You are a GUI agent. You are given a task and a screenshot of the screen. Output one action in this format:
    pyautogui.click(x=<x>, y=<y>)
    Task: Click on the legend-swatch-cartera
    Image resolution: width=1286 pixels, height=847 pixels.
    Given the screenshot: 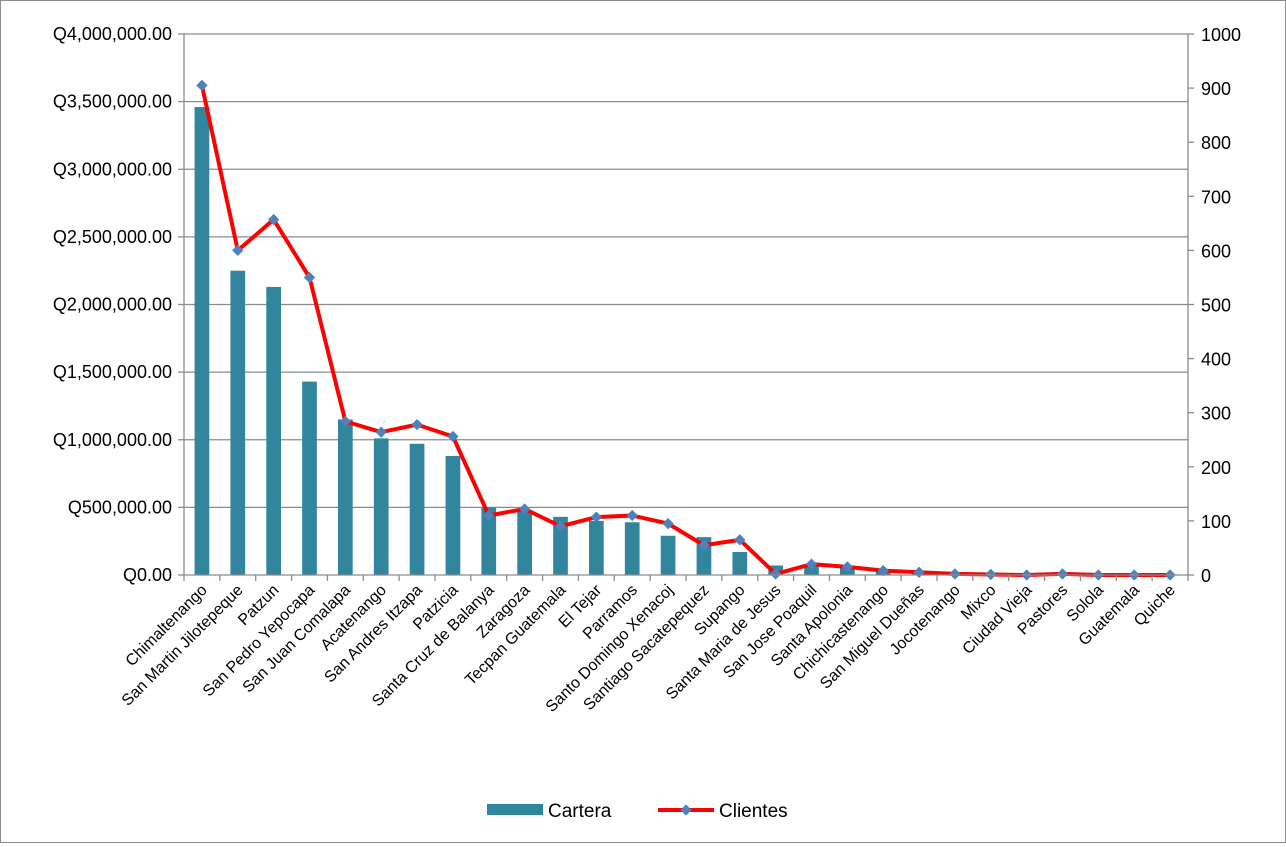 What is the action you would take?
    pyautogui.click(x=515, y=809)
    